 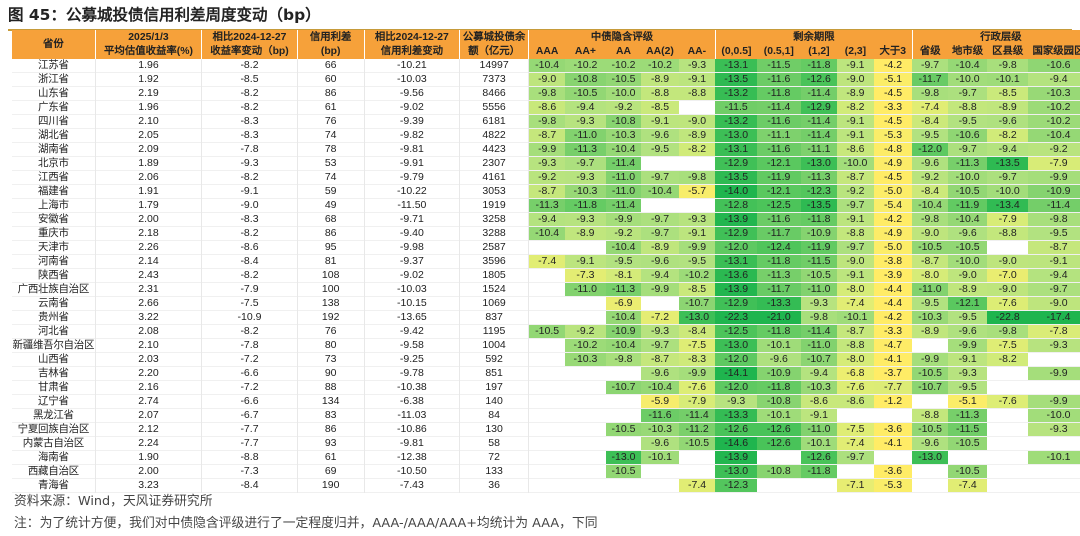 What do you see at coordinates (930, 79) in the screenshot?
I see `admin-cell: -11.7` at bounding box center [930, 79].